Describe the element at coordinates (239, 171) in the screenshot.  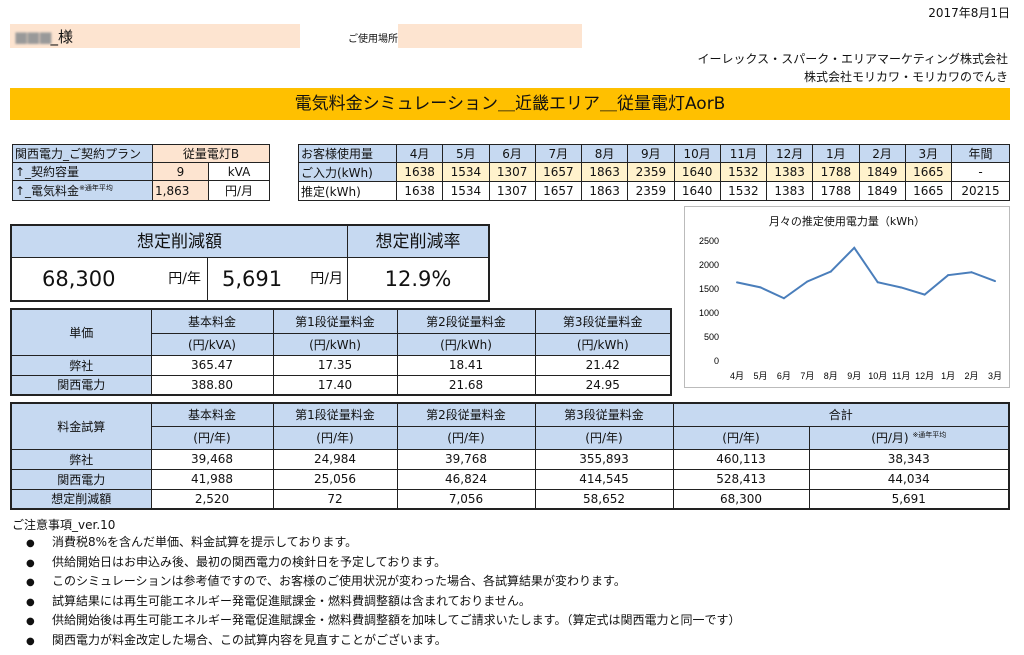
I see `plan-capacity-unit: kVA` at that location.